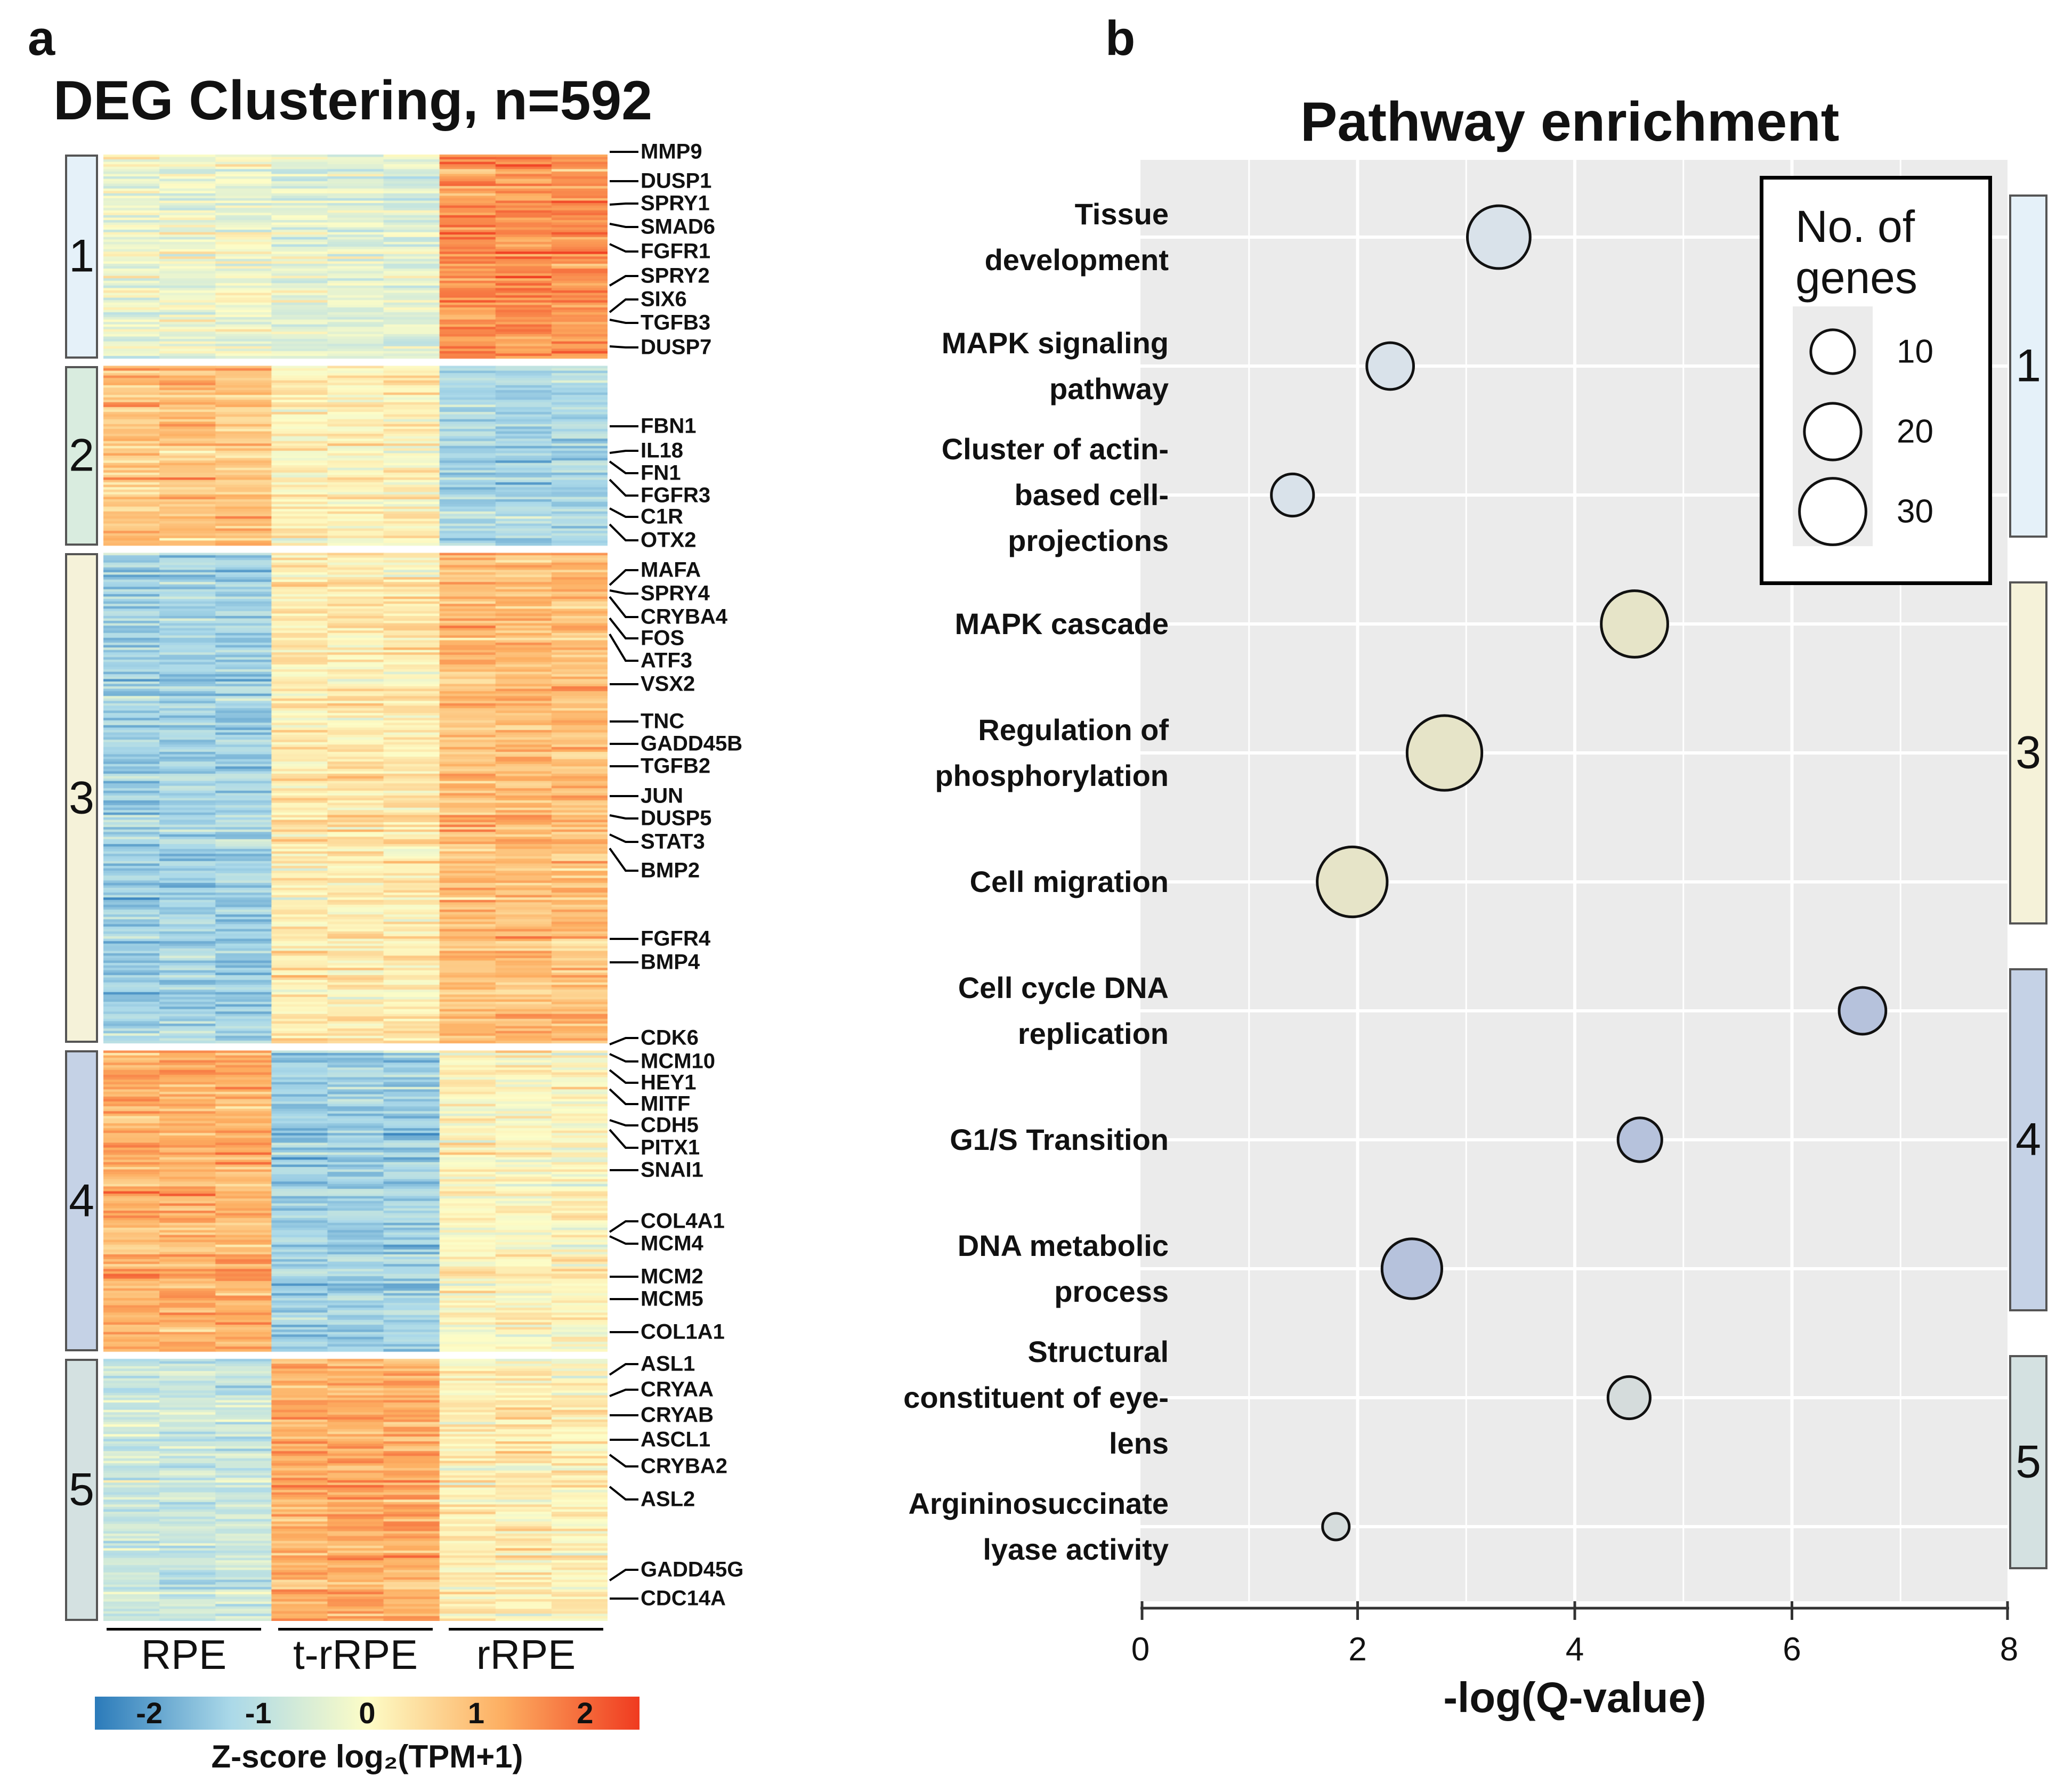  Describe the element at coordinates (81, 256) in the screenshot. I see `cluster-number: 1` at that location.